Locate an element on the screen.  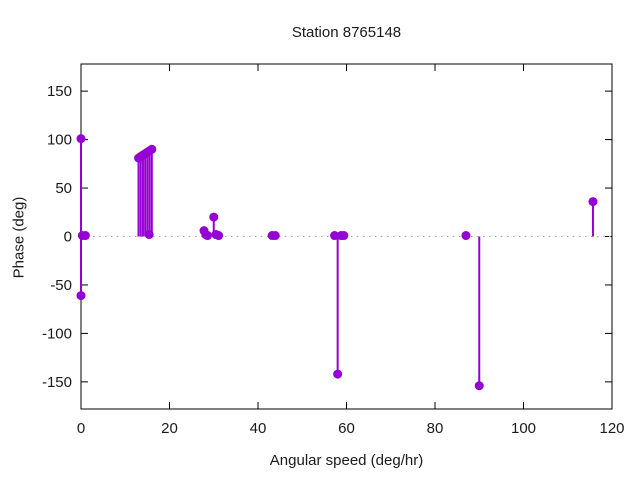
x-tick-label: 0 is located at coordinates (81, 428).